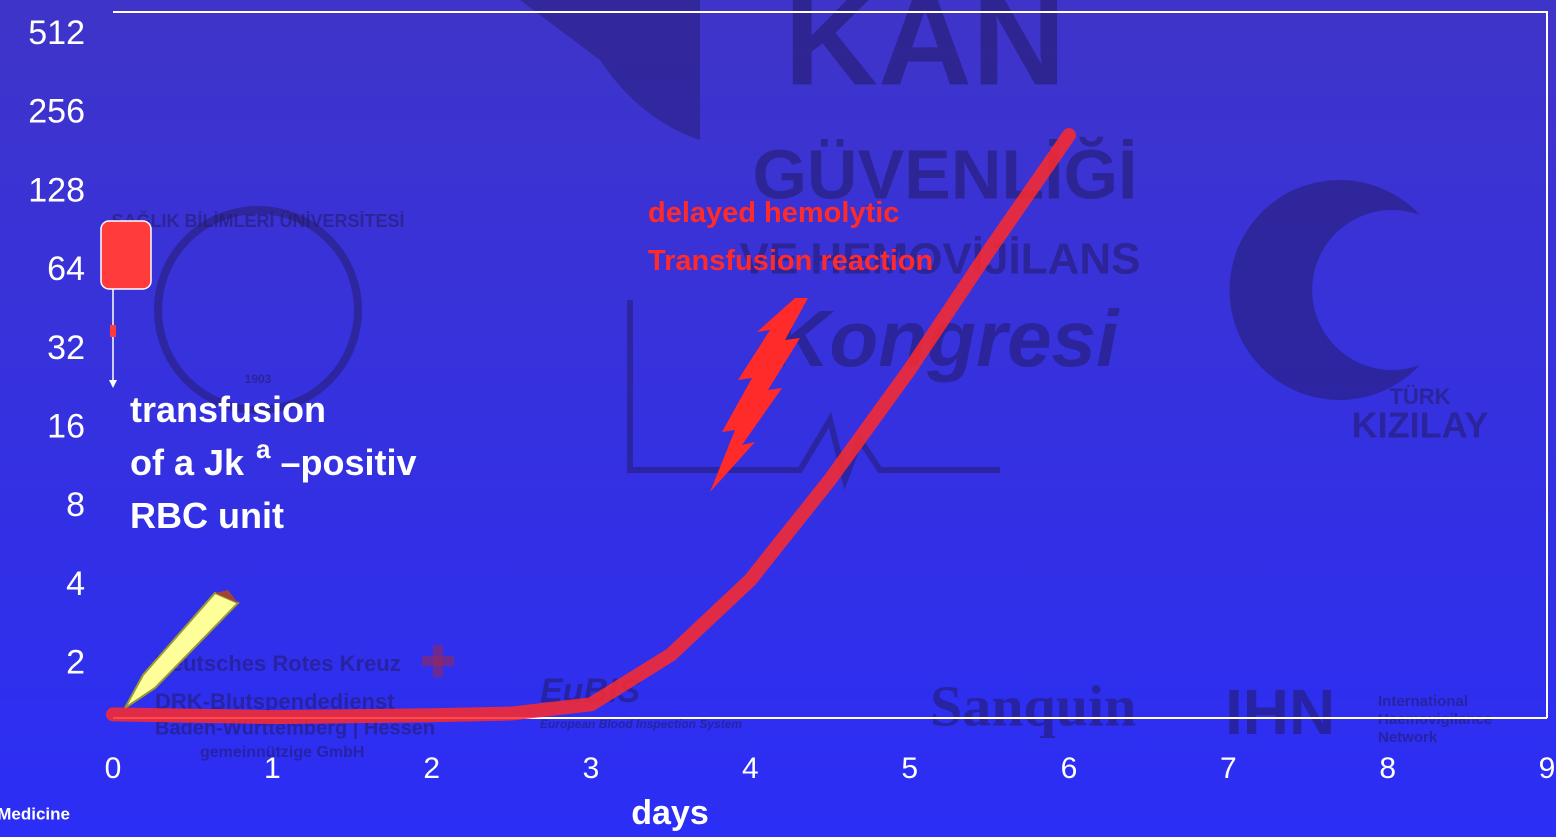 The height and width of the screenshot is (837, 1556). Describe the element at coordinates (258, 310) in the screenshot. I see `seal` at that location.